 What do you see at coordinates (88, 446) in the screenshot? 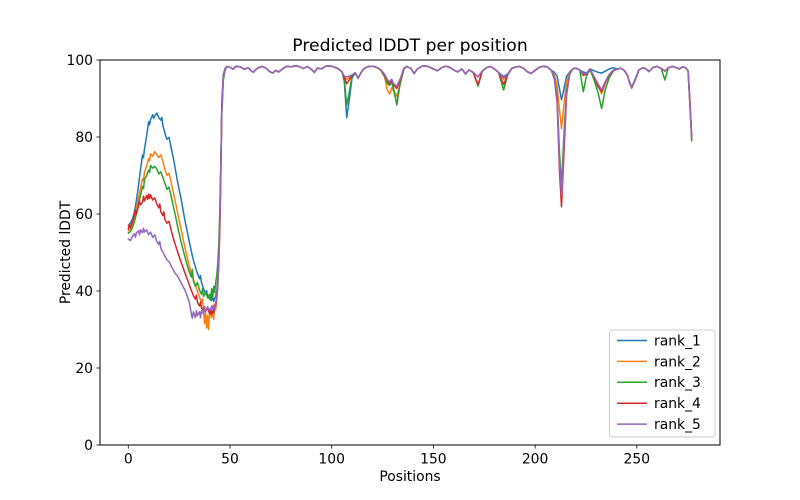
I see `y-tick-label: 0` at bounding box center [88, 446].